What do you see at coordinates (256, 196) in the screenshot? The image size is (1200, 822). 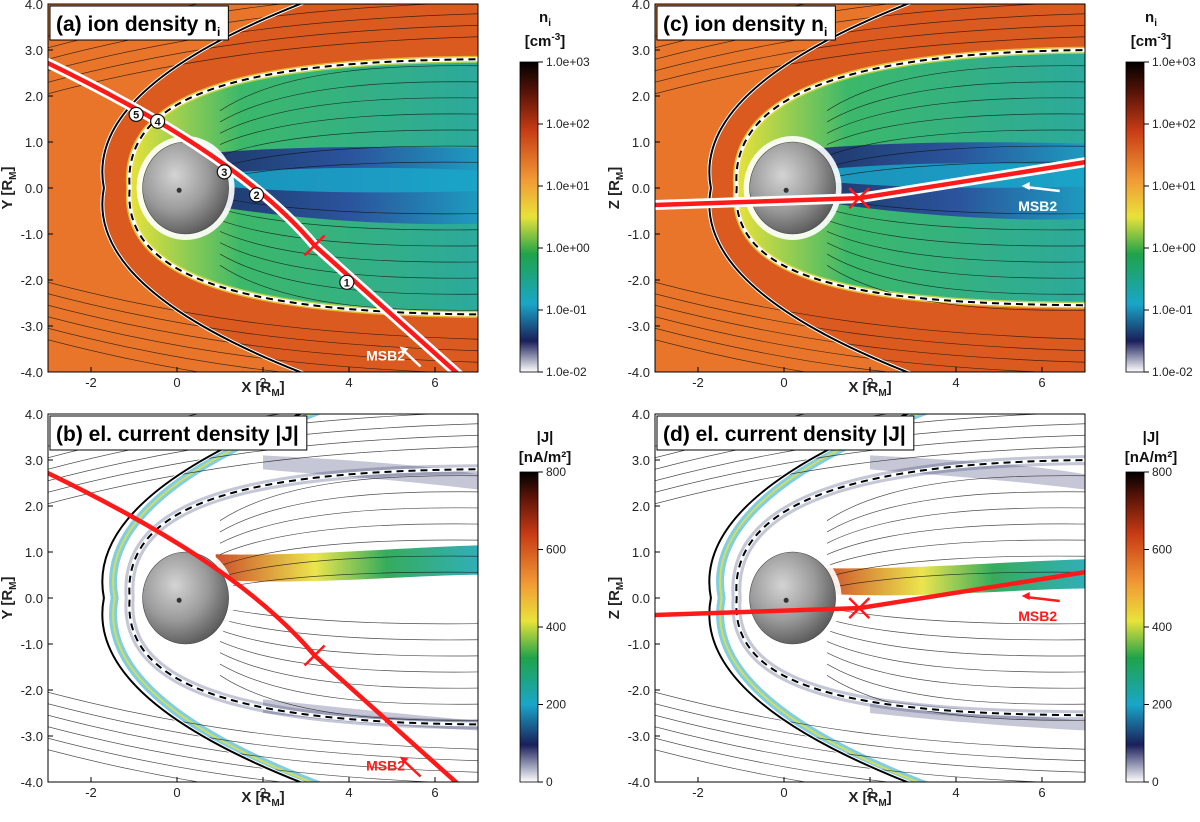 I see `marker-label: 2` at bounding box center [256, 196].